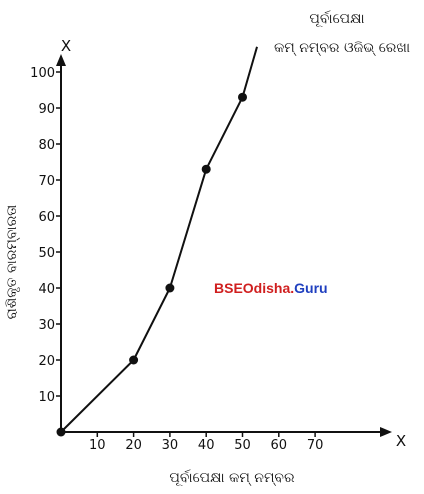 This screenshot has height=494, width=424. Describe the element at coordinates (46, 361) in the screenshot. I see `y-tick-label-2: 20` at that location.